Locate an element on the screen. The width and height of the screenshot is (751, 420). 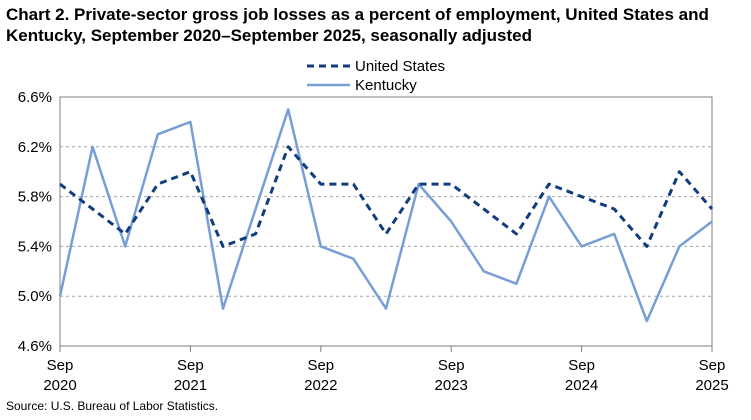
y-axis: 4.6% 5.0% 5.4% 5.8% 6.2% 6.6% is located at coordinates (35, 222).